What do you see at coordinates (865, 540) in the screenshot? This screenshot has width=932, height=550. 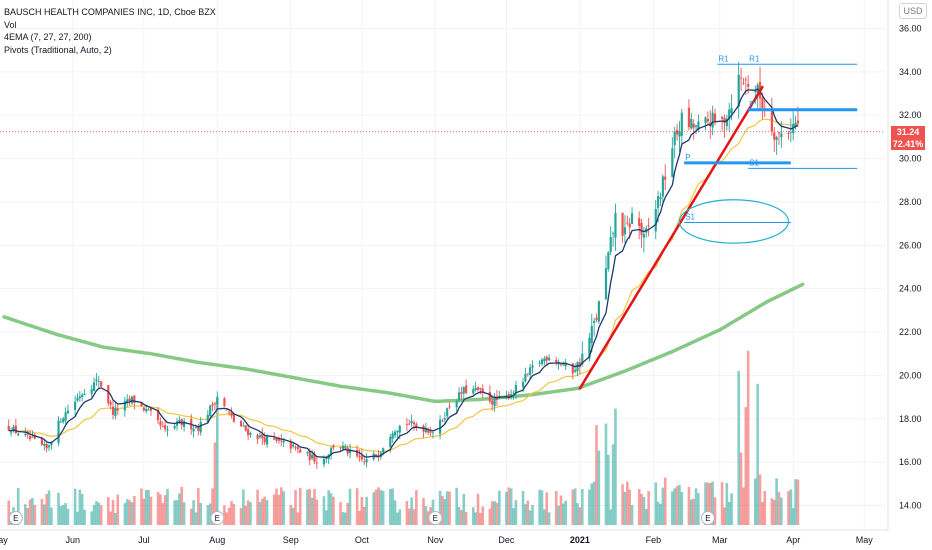 I see `x-tick-label: May` at bounding box center [865, 540].